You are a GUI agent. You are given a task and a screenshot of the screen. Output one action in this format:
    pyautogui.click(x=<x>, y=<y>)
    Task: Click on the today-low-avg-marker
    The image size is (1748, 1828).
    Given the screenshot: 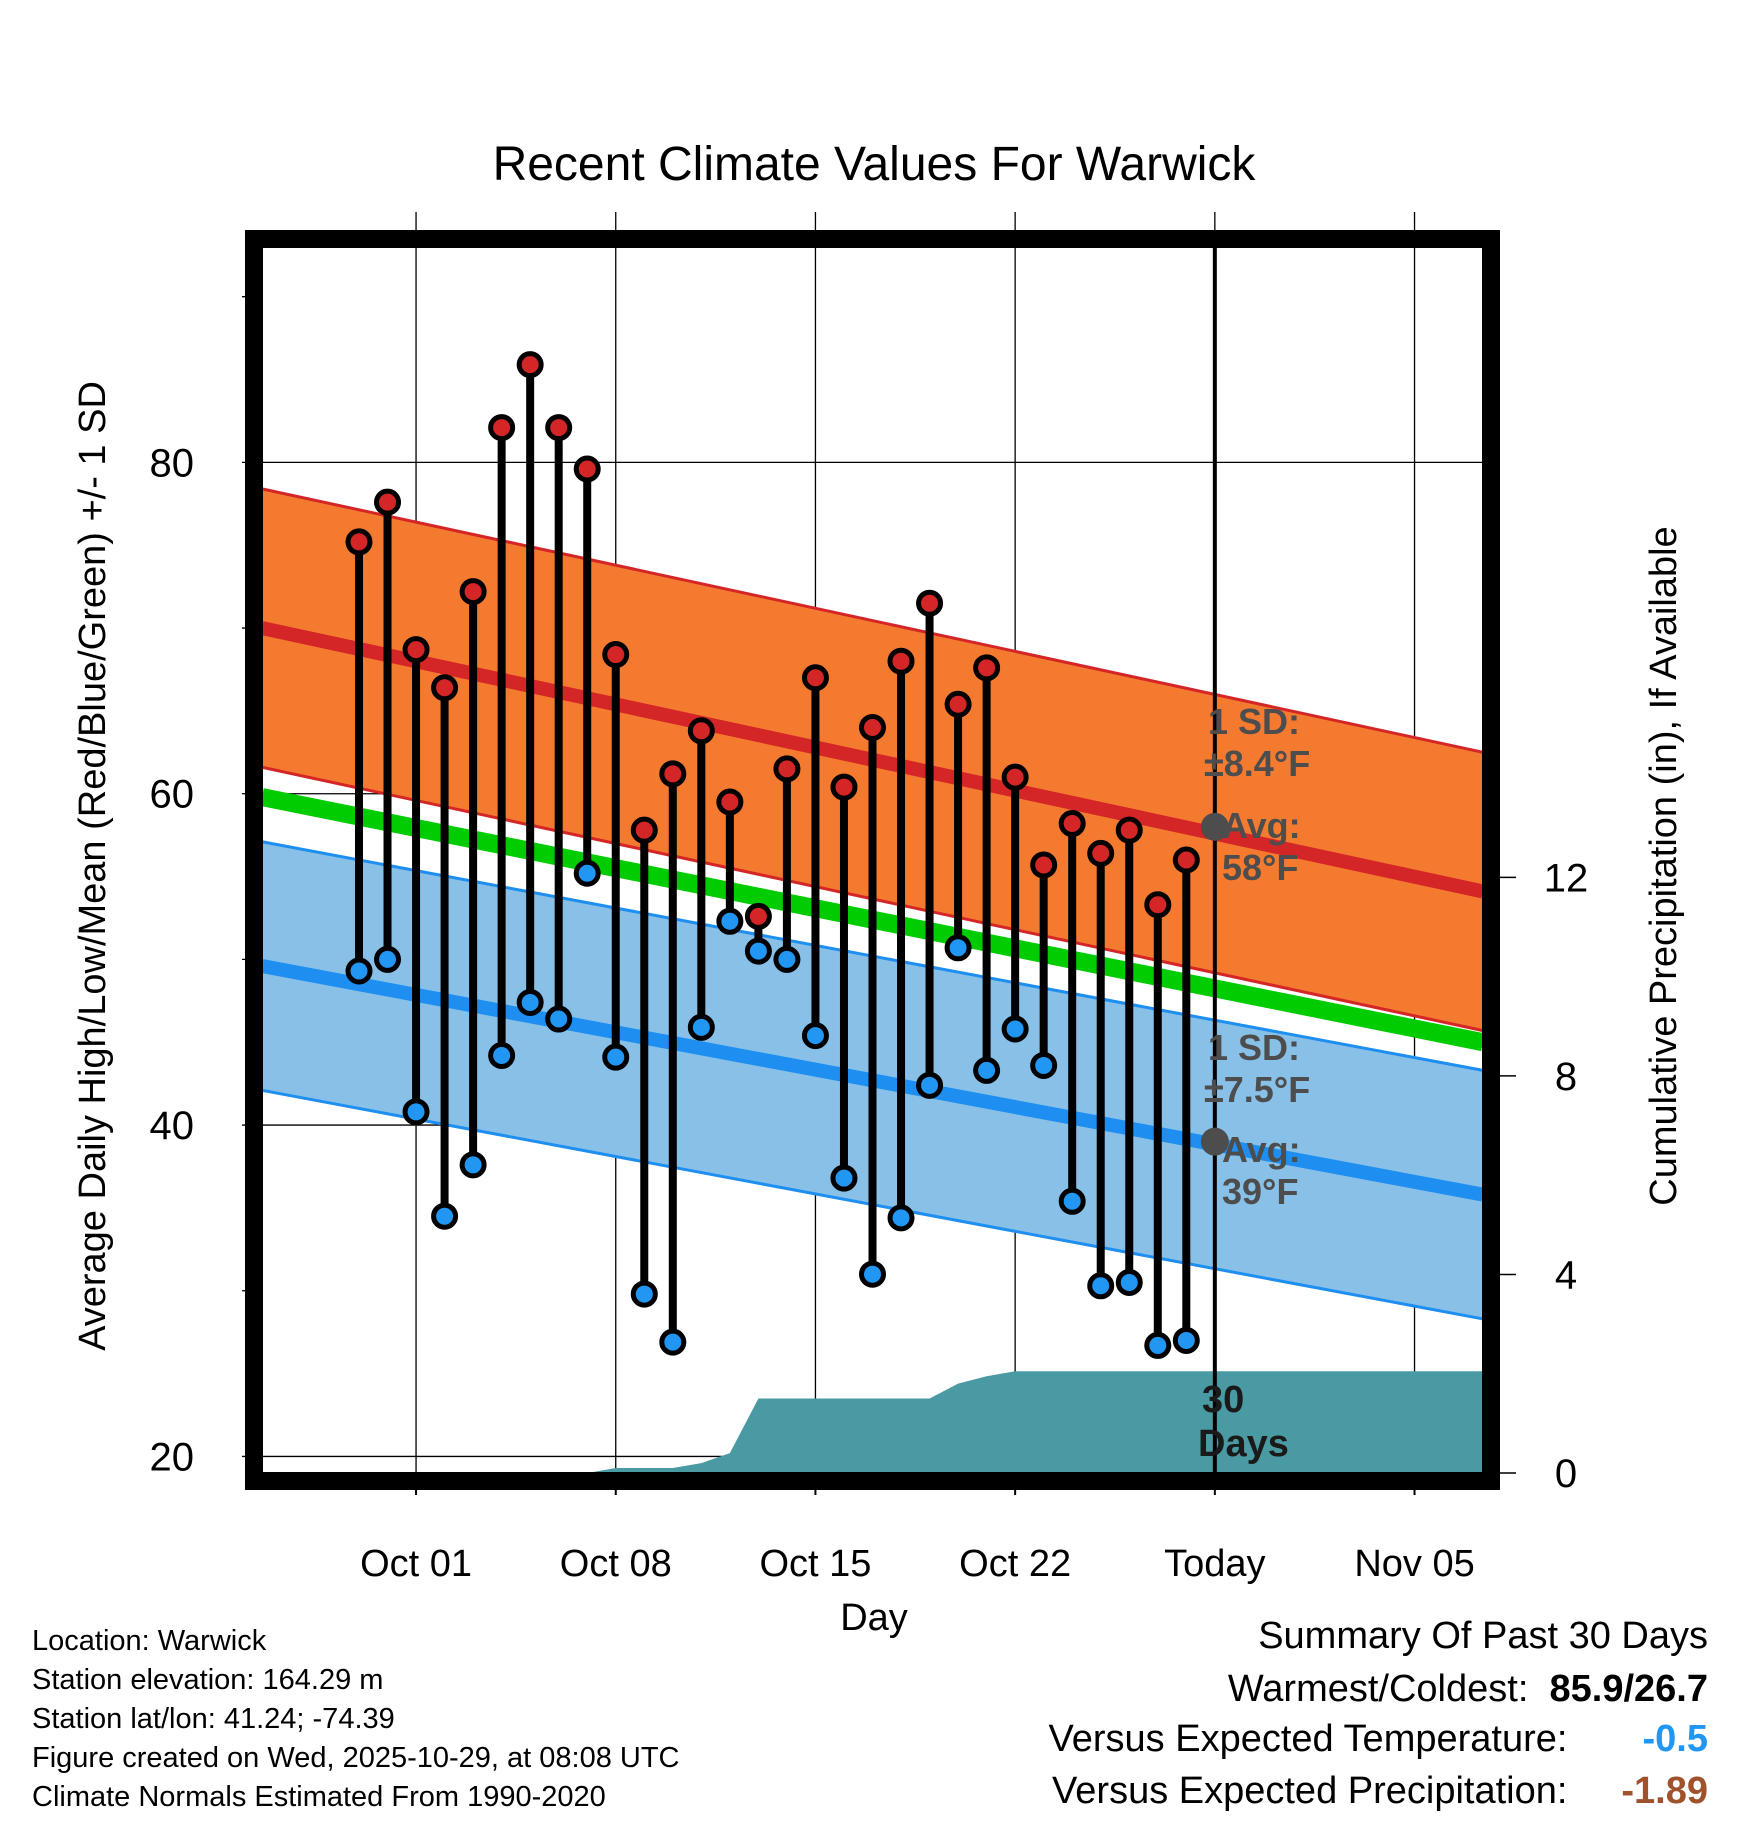 What is the action you would take?
    pyautogui.click(x=1214, y=1141)
    